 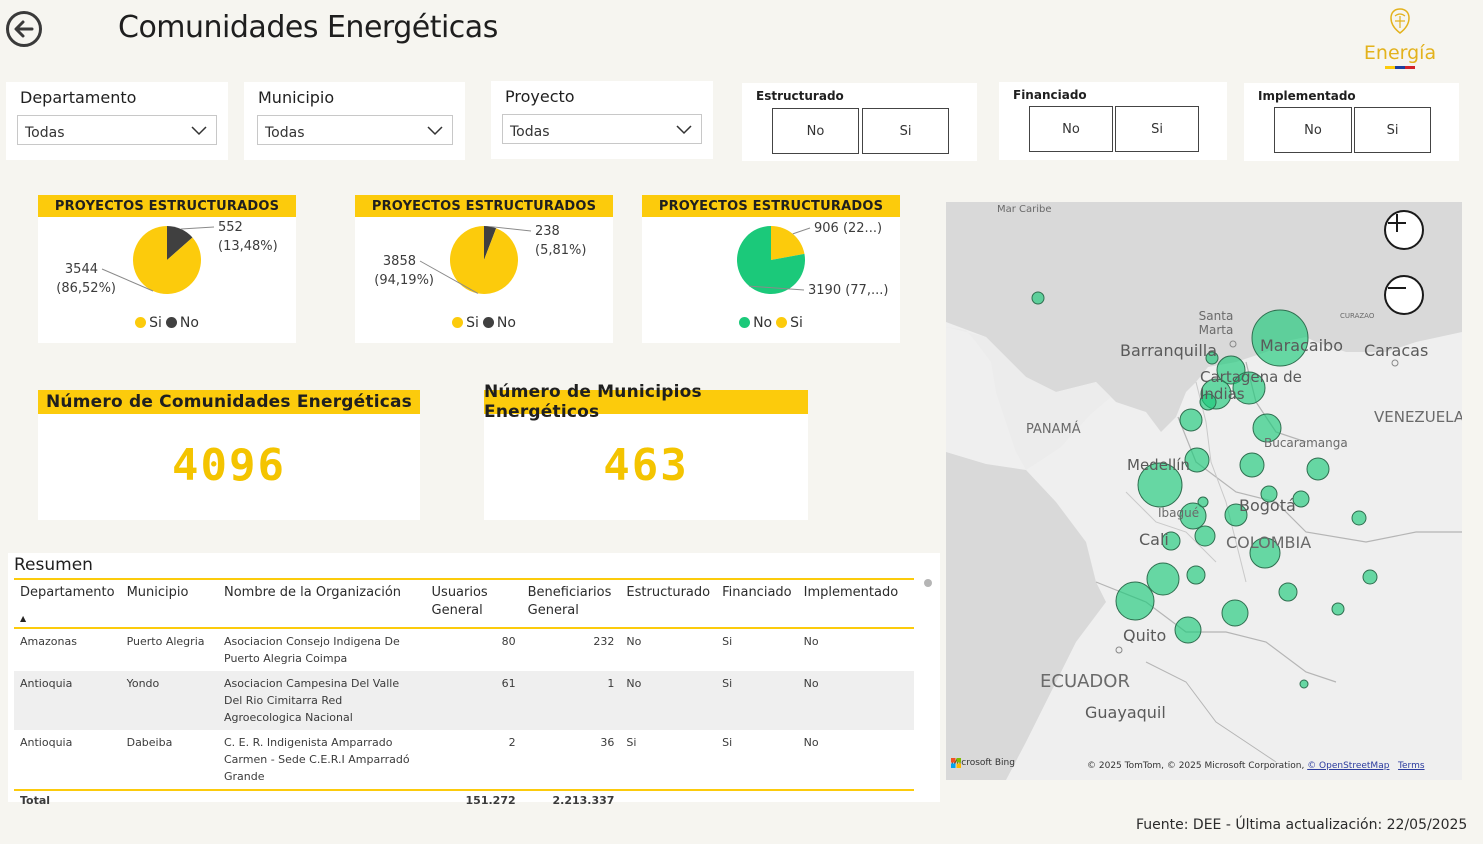 I want to click on map-label: PANAMÁ, so click(x=1053, y=429).